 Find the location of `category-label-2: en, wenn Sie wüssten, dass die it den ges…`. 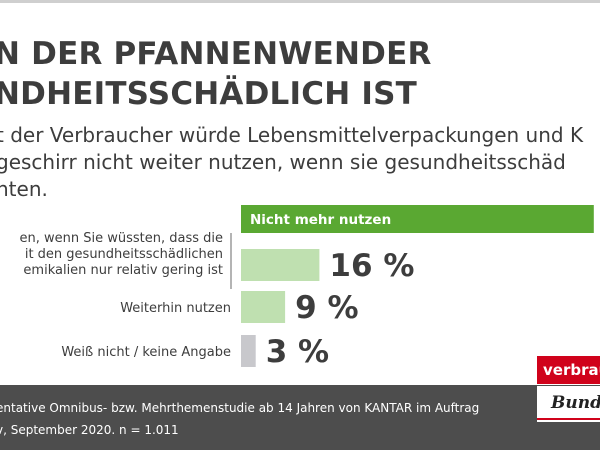

category-label-2: en, wenn Sie wüssten, dass die it den ges… is located at coordinates (121, 254).